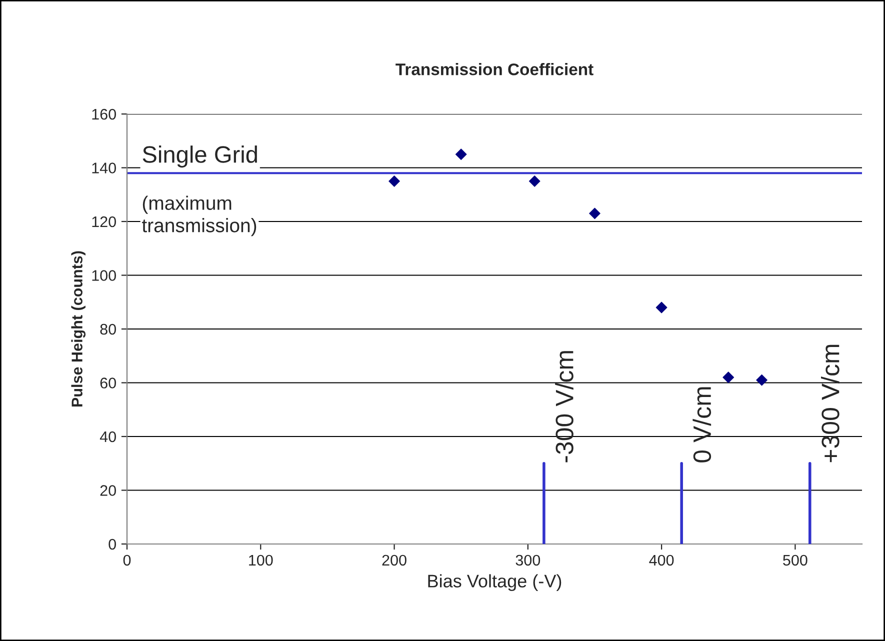 The width and height of the screenshot is (885, 641). What do you see at coordinates (104, 114) in the screenshot?
I see `y-tick-label: 160` at bounding box center [104, 114].